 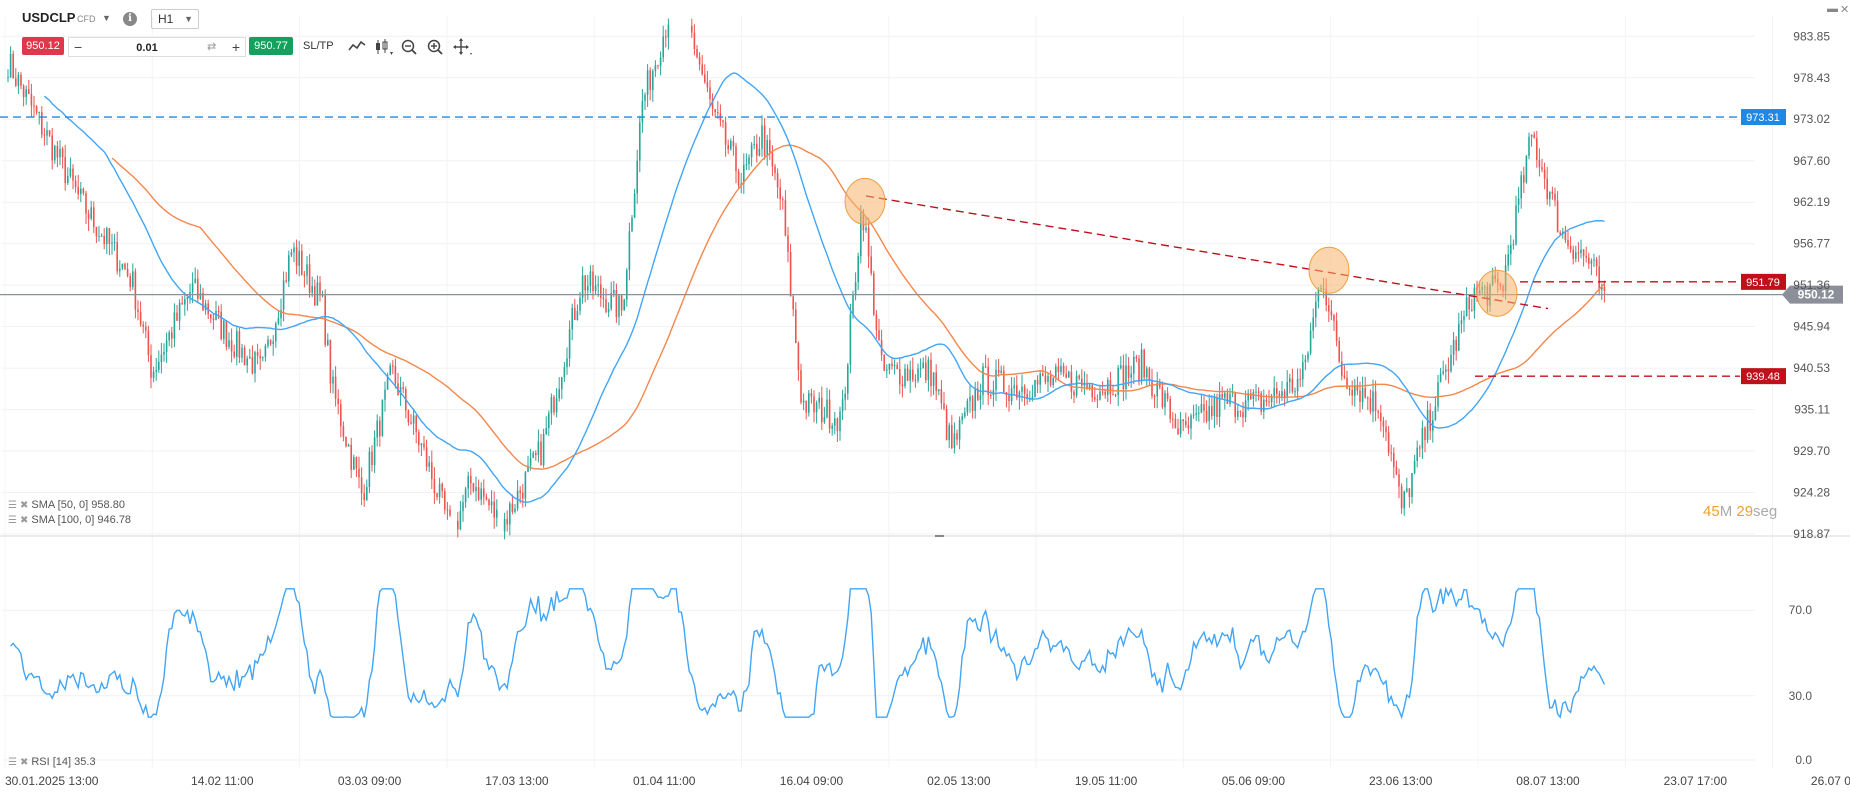 I want to click on sma50-value: 958.80, so click(x=108, y=505).